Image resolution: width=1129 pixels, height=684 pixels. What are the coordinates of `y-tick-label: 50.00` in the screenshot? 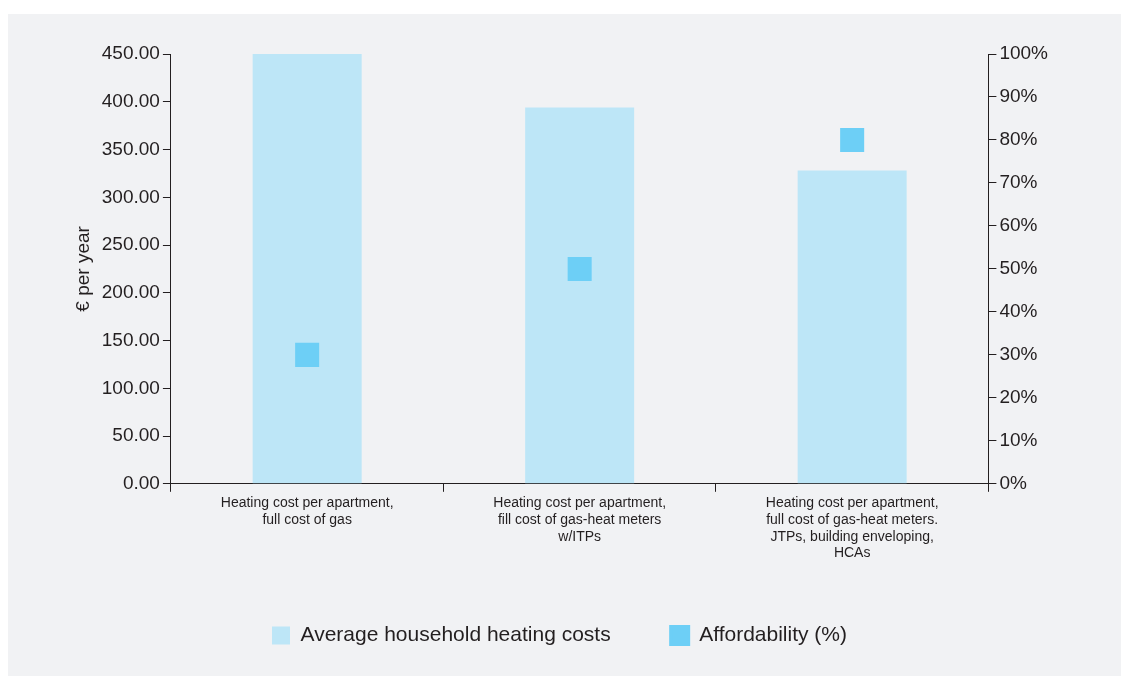 It's located at (136, 435).